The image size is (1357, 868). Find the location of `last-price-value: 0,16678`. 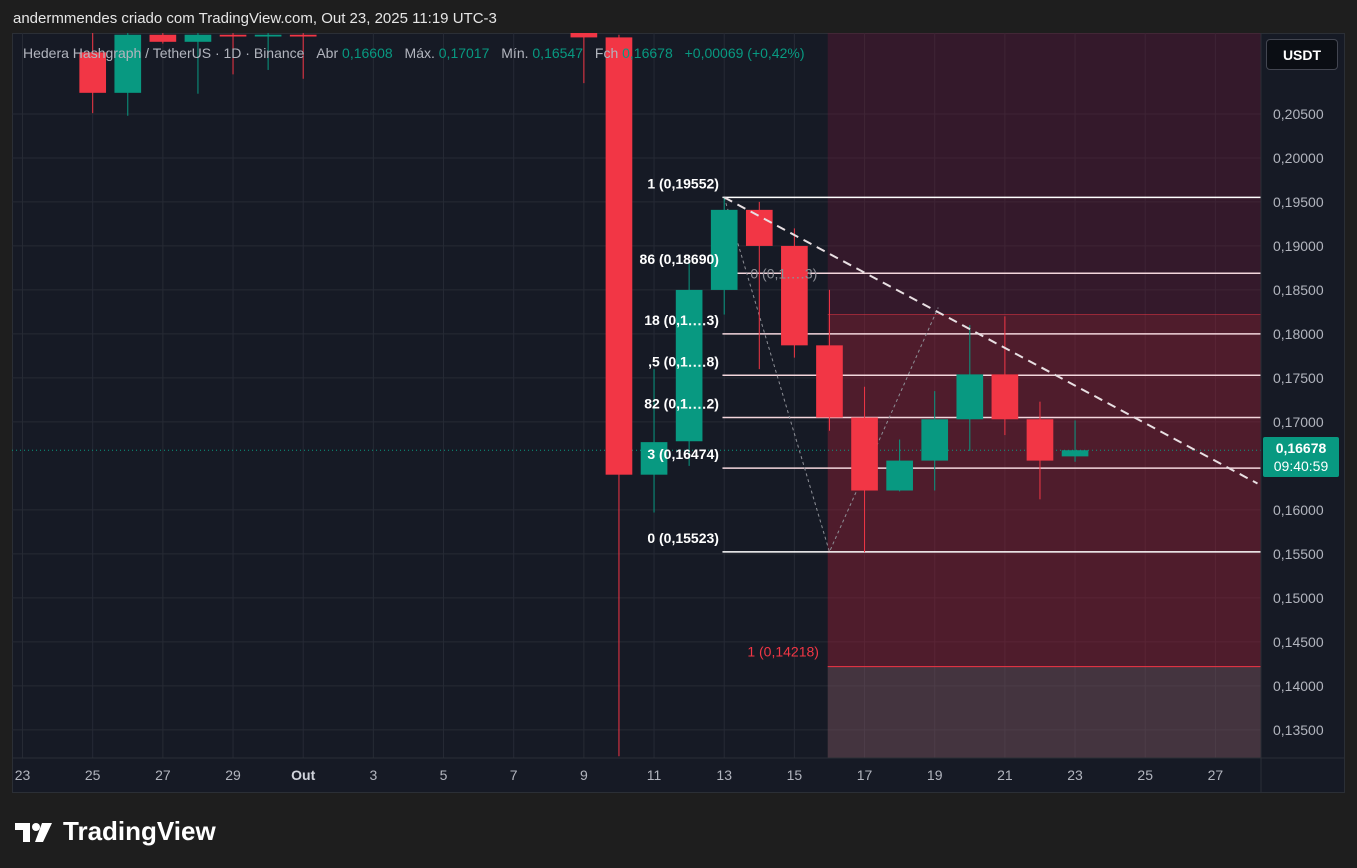

last-price-value: 0,16678 is located at coordinates (1301, 448).